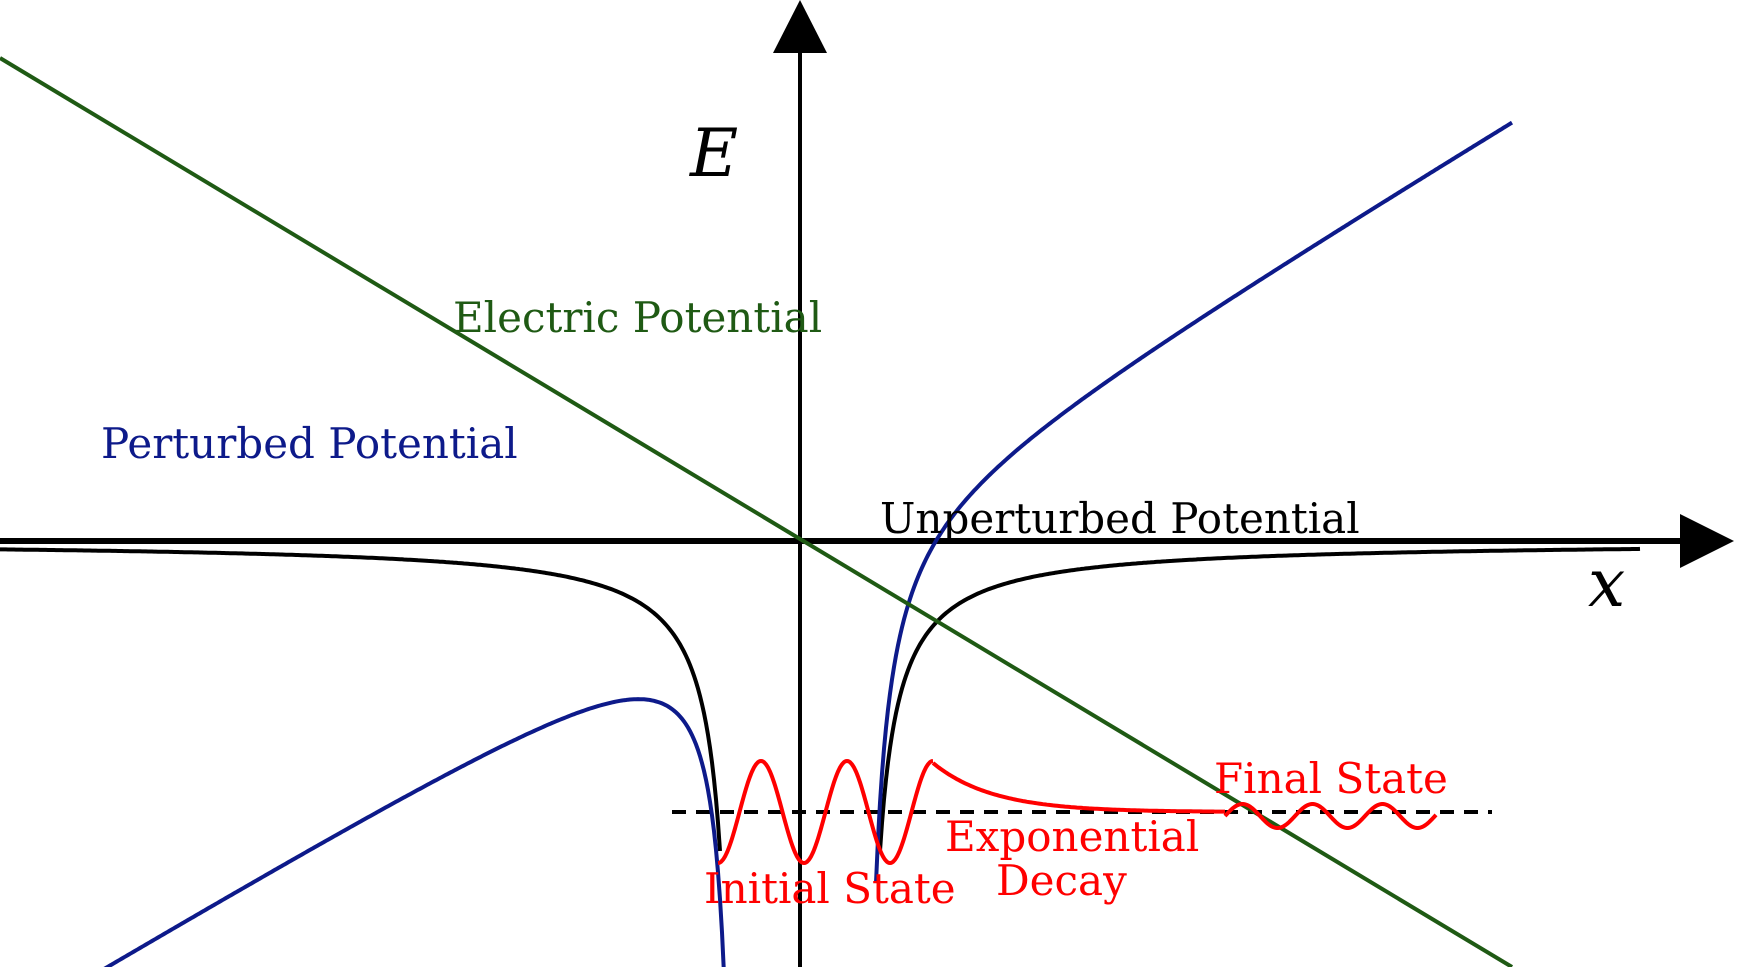 The width and height of the screenshot is (1744, 967). What do you see at coordinates (1331, 778) in the screenshot?
I see `final-state-label: Final State` at bounding box center [1331, 778].